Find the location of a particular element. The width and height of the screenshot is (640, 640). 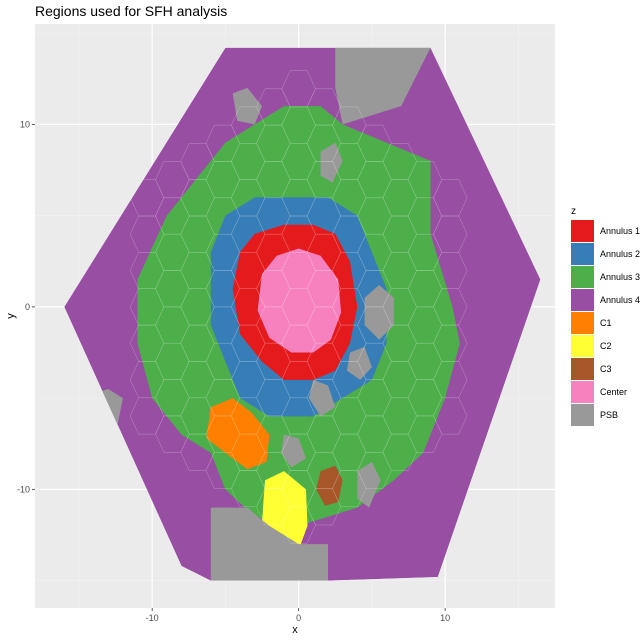

y-axis-title: y is located at coordinates (11, 316).